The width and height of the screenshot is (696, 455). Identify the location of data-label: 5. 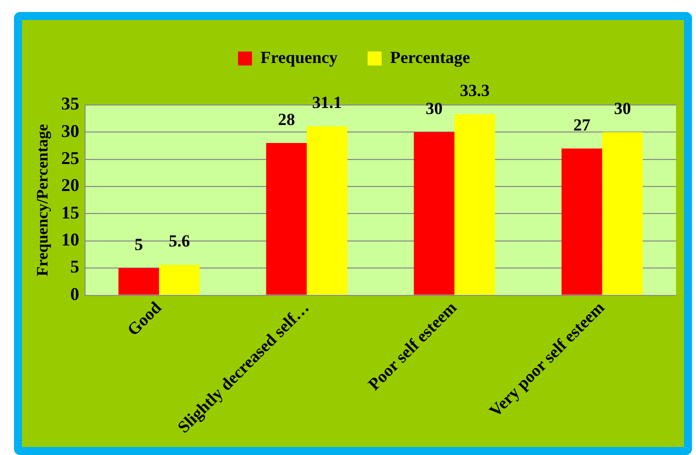
(138, 244).